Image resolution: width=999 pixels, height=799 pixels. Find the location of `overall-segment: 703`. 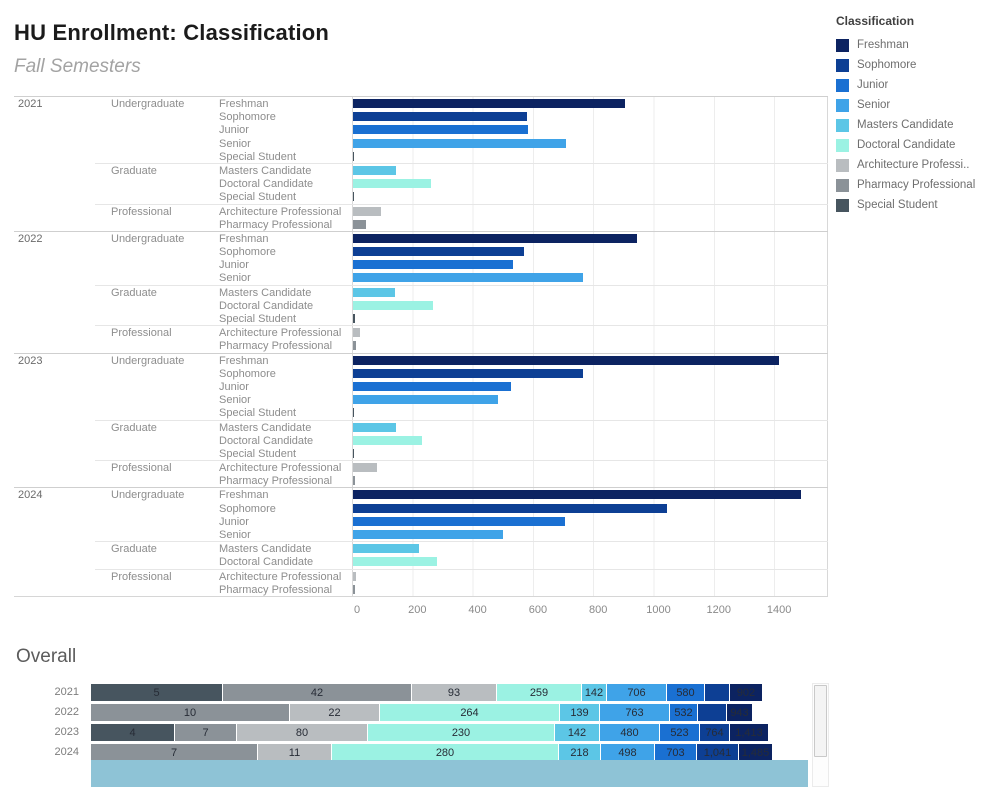

overall-segment: 703 is located at coordinates (676, 752).